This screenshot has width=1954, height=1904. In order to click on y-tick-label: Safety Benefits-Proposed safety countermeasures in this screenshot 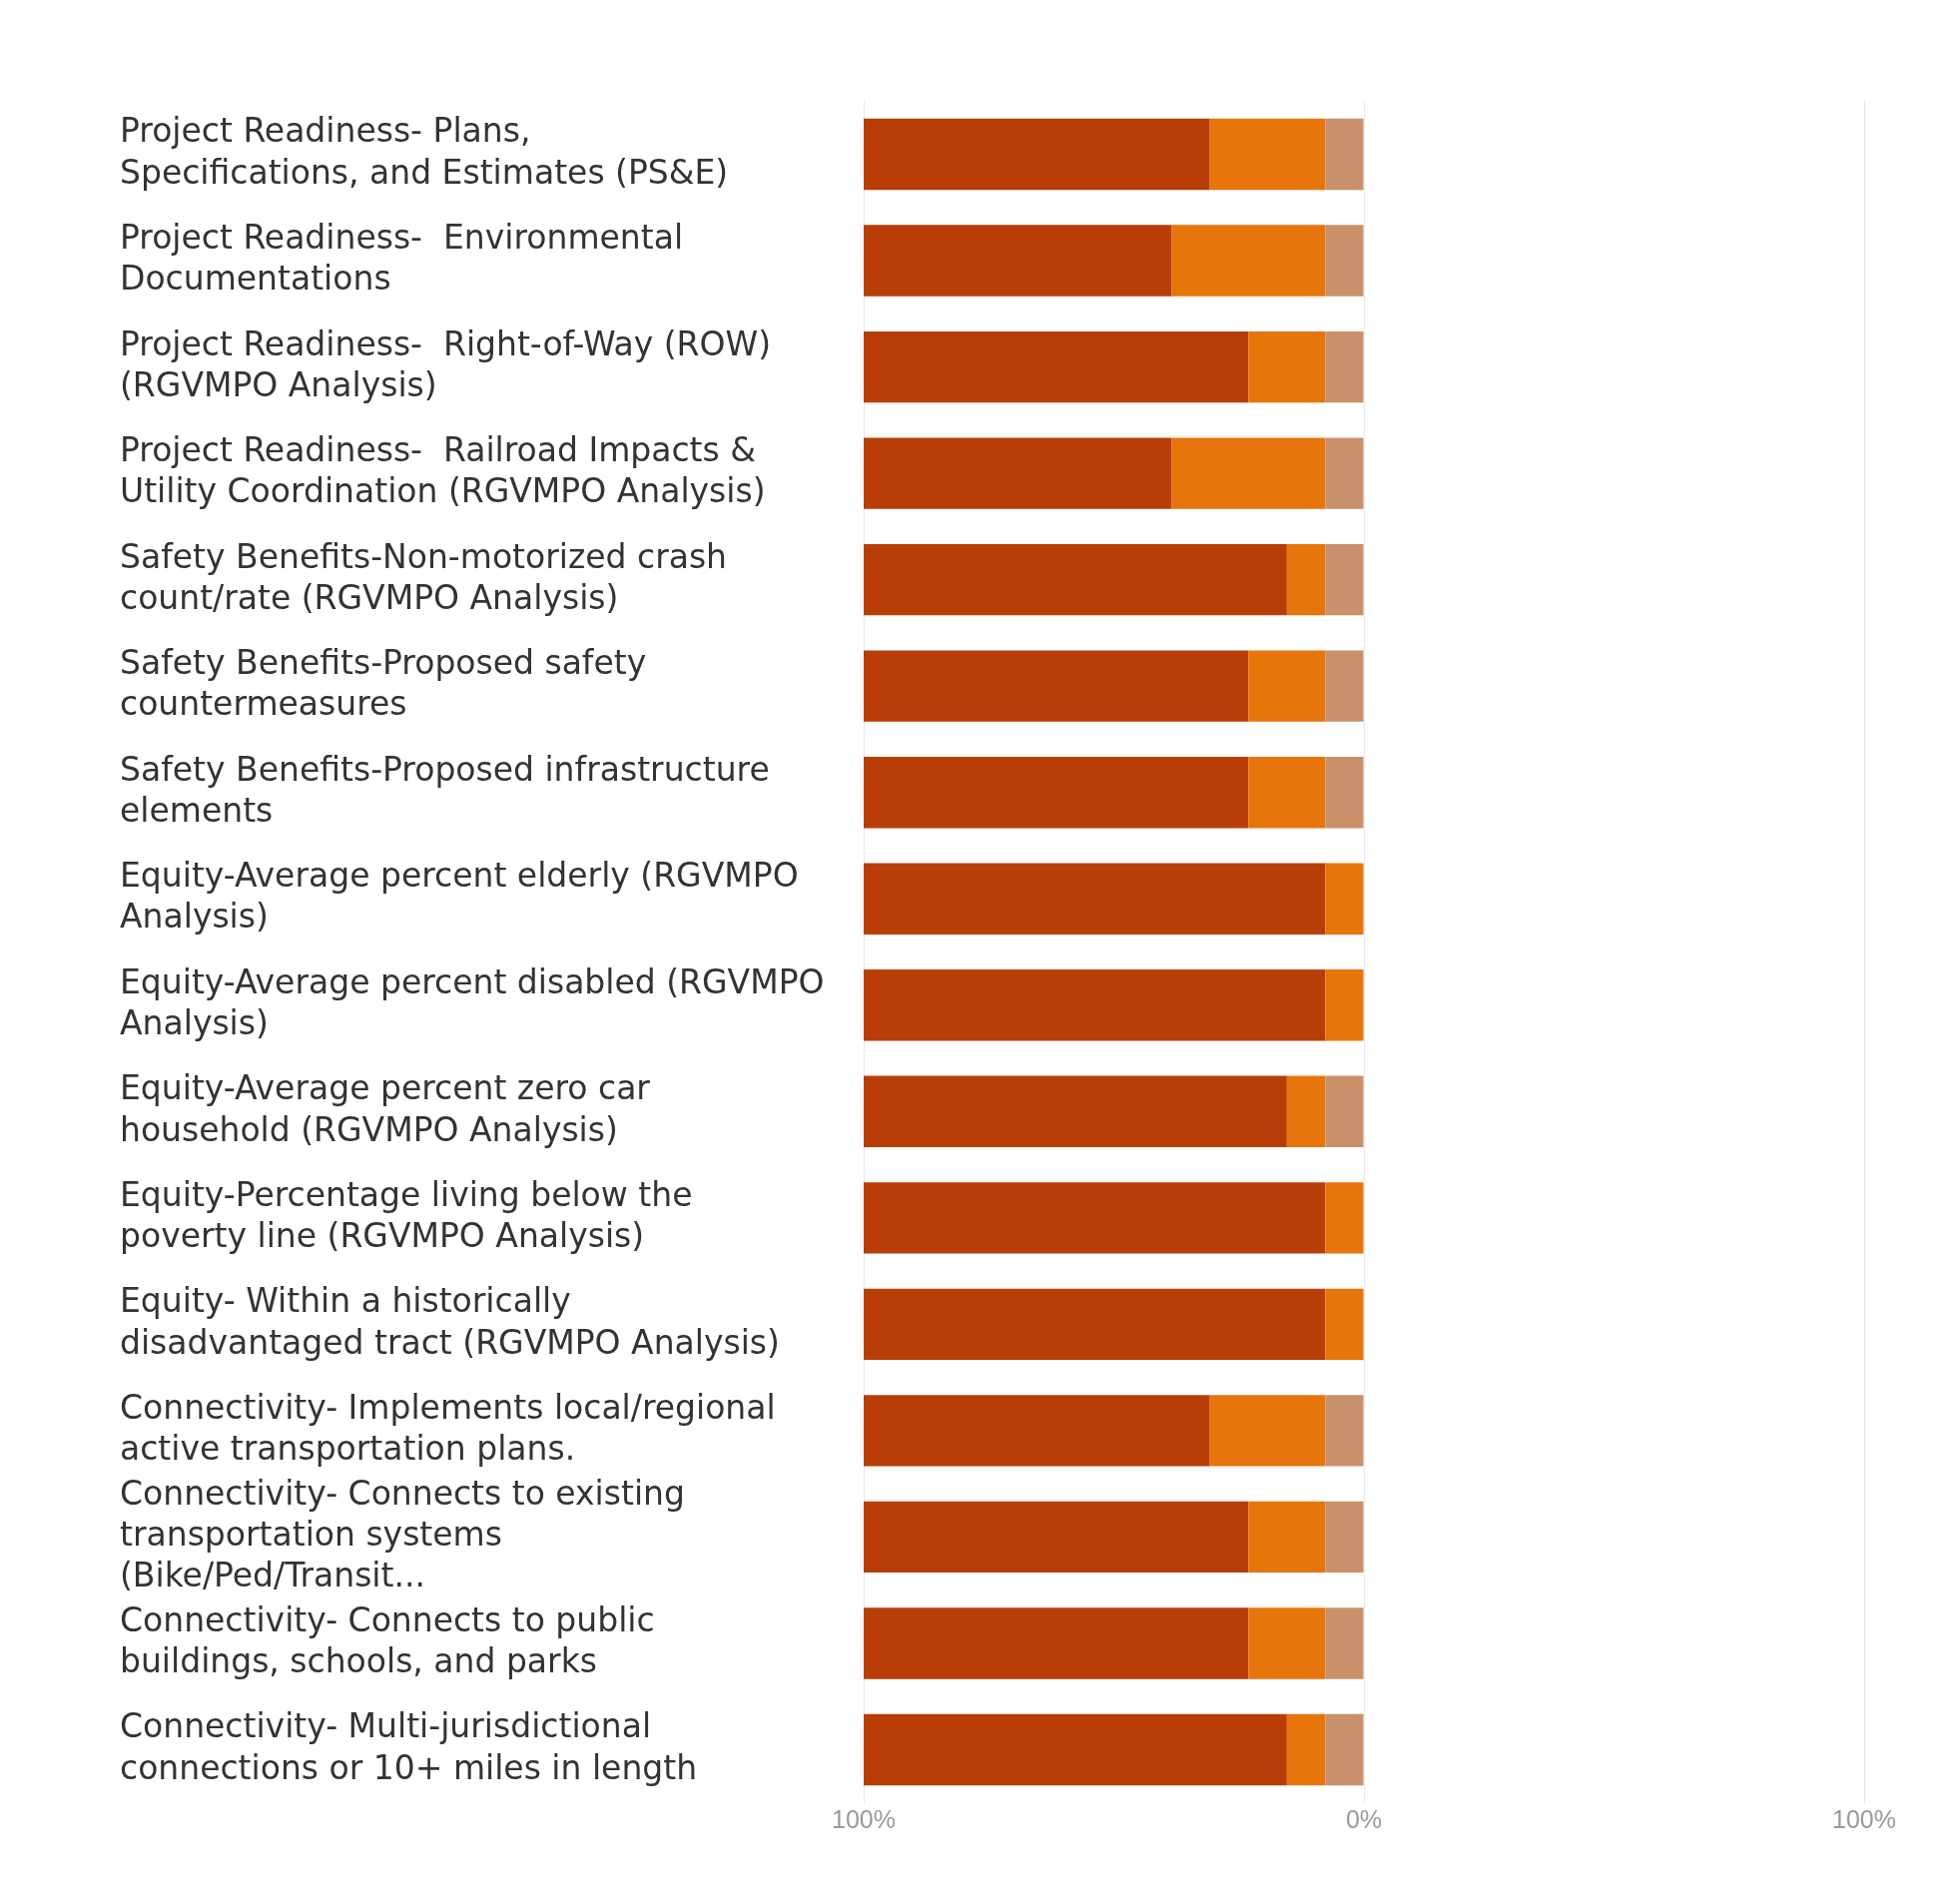, I will do `click(384, 683)`.